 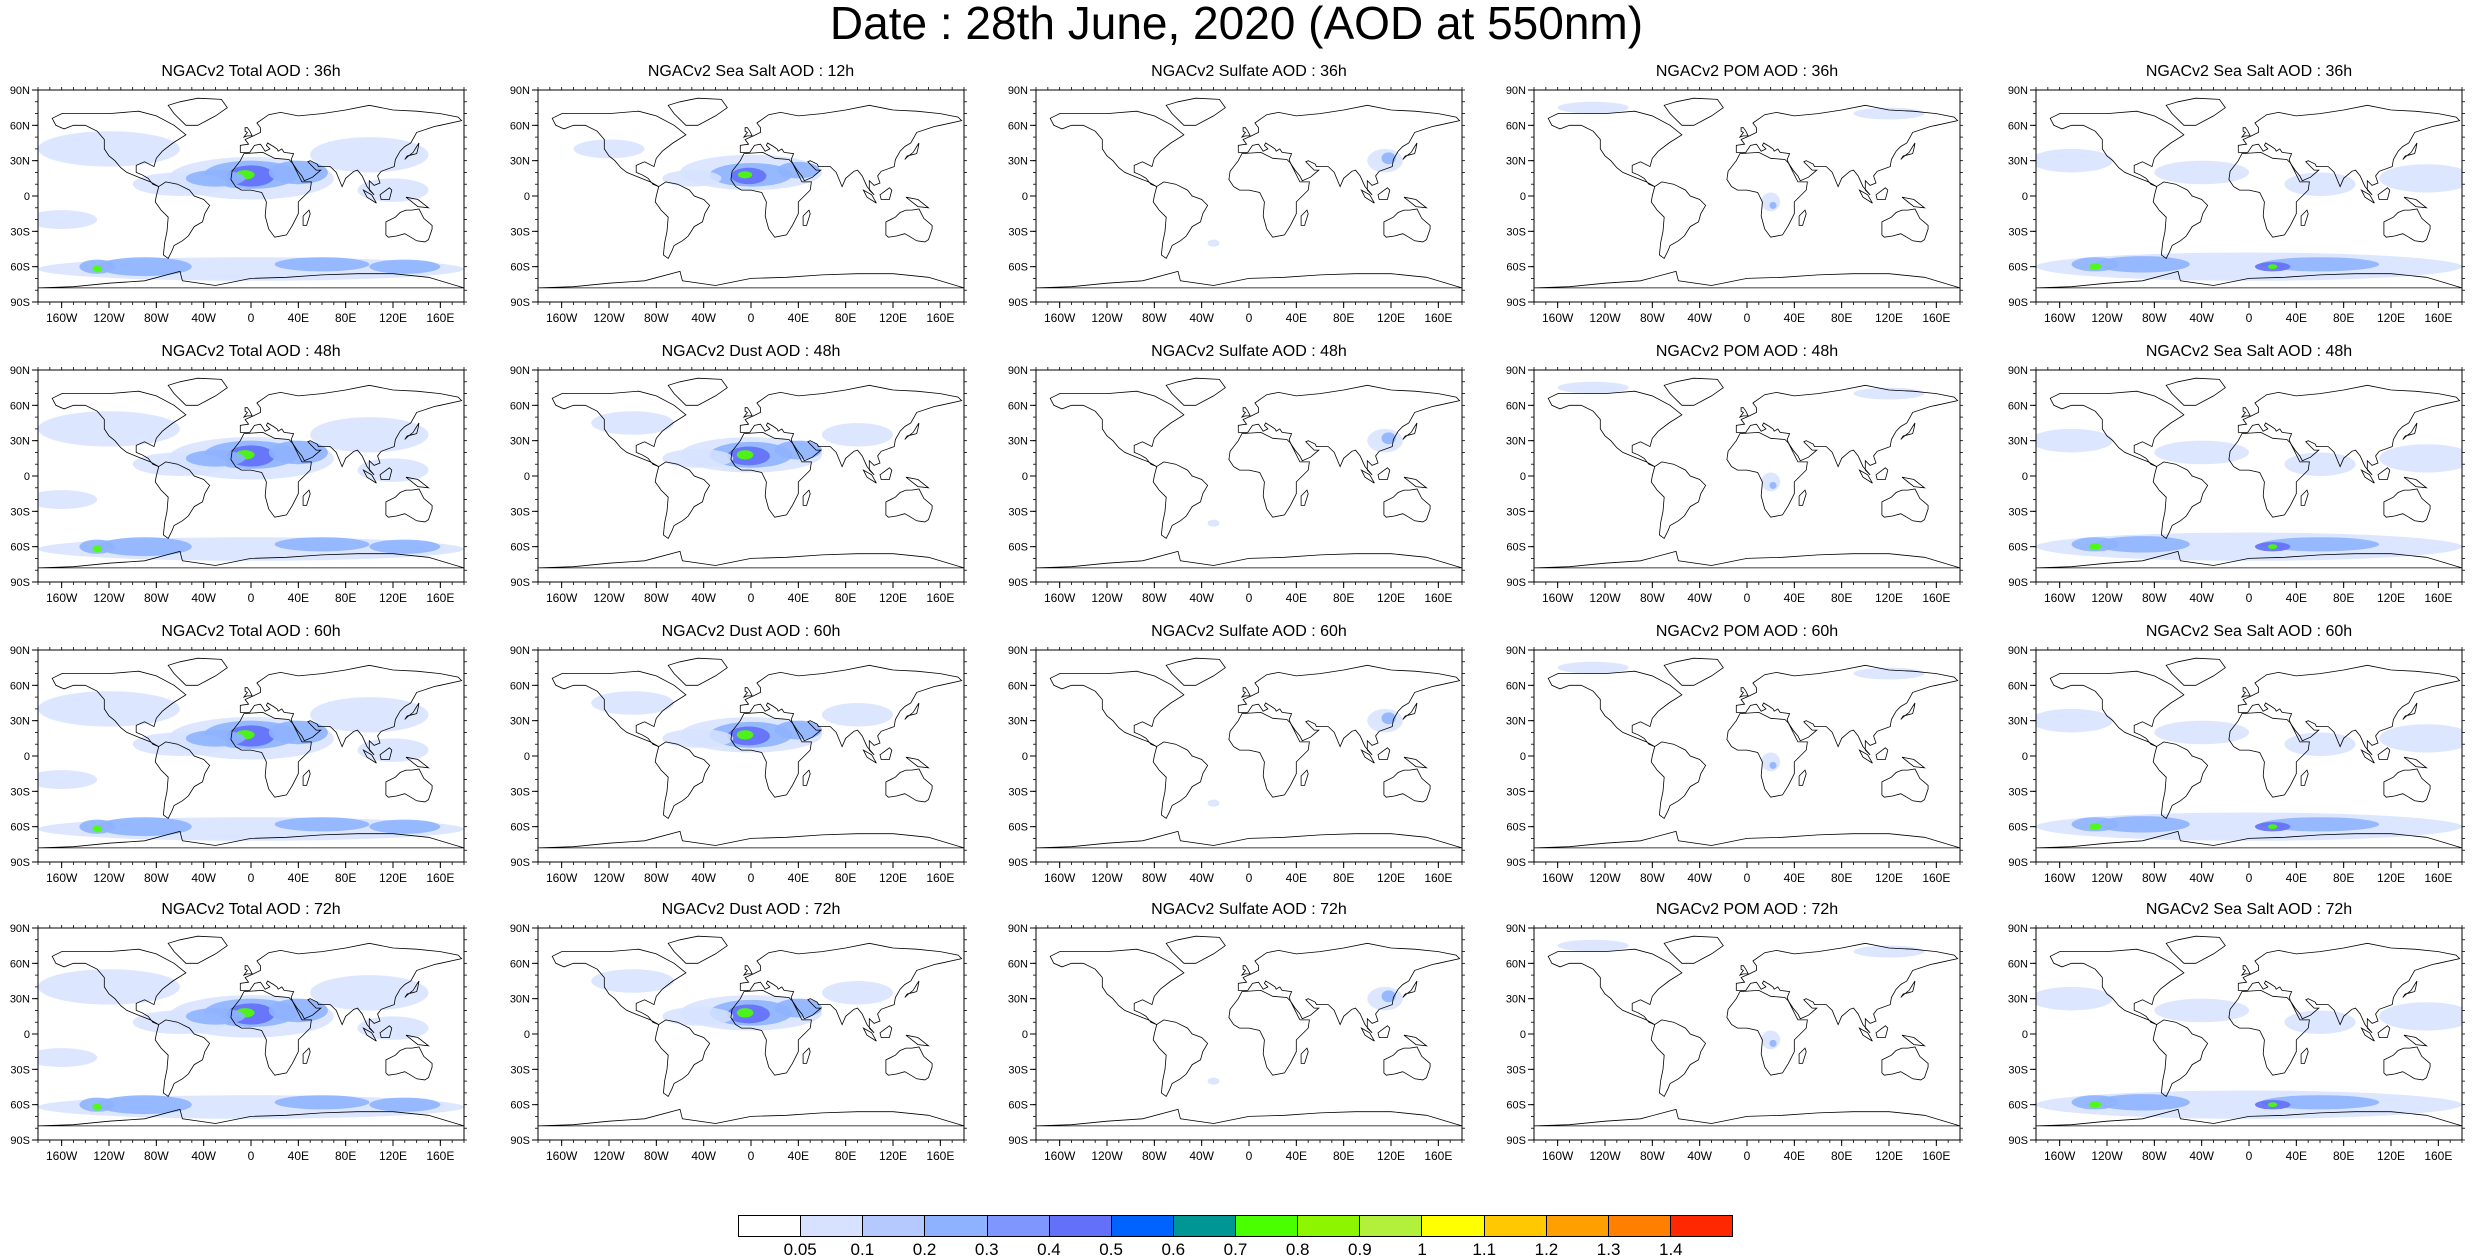 What do you see at coordinates (2018, 929) in the screenshot?
I see `lat-tick-label: 90N` at bounding box center [2018, 929].